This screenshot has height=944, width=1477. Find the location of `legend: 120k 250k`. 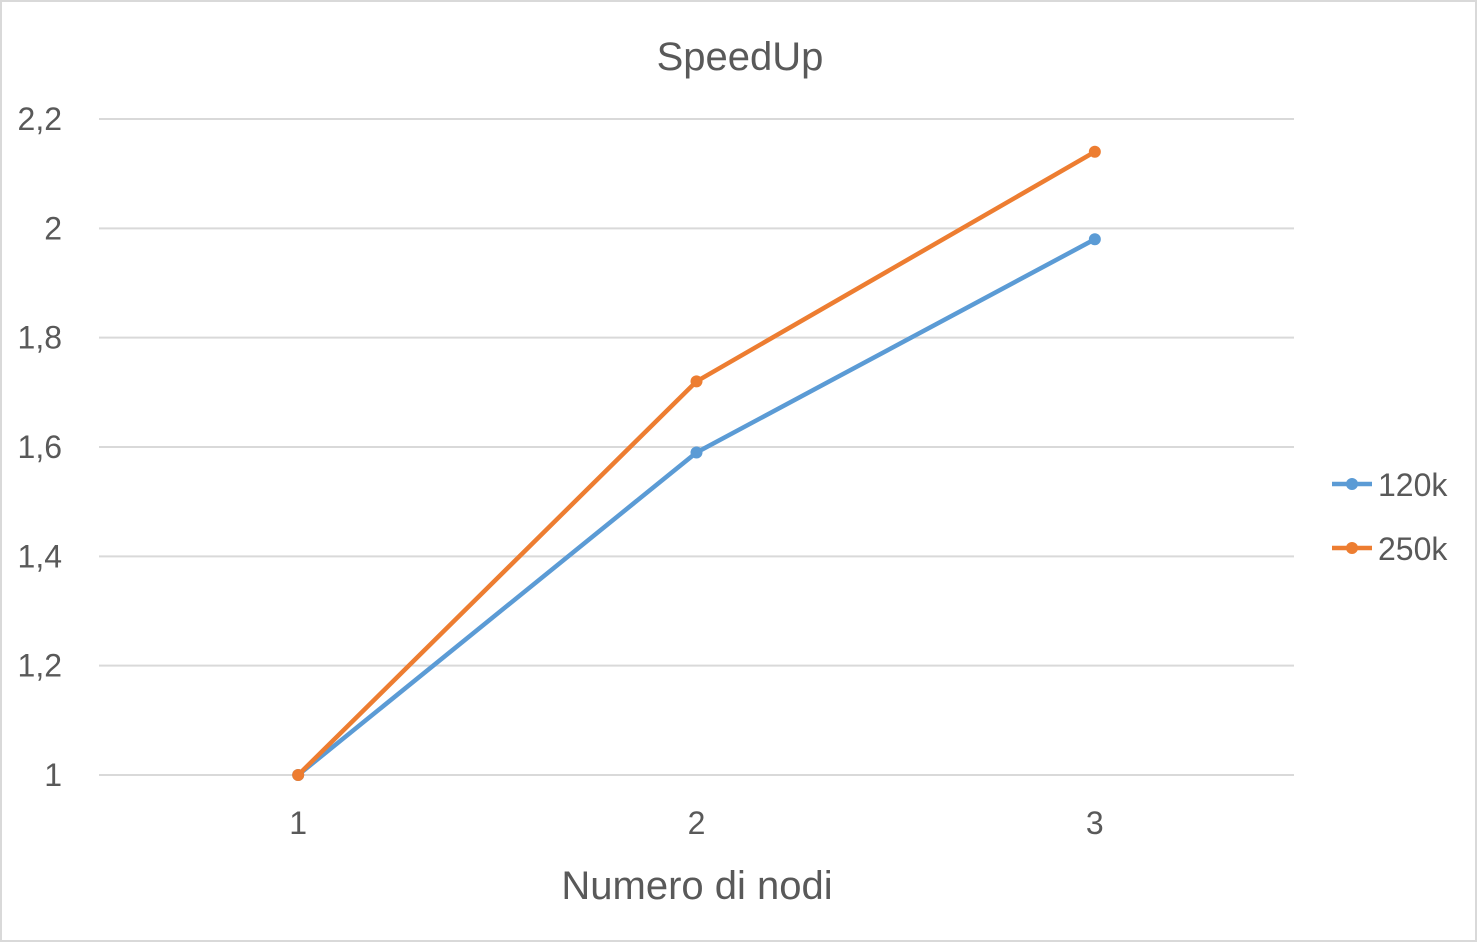

legend: 120k 250k is located at coordinates (1390, 517).